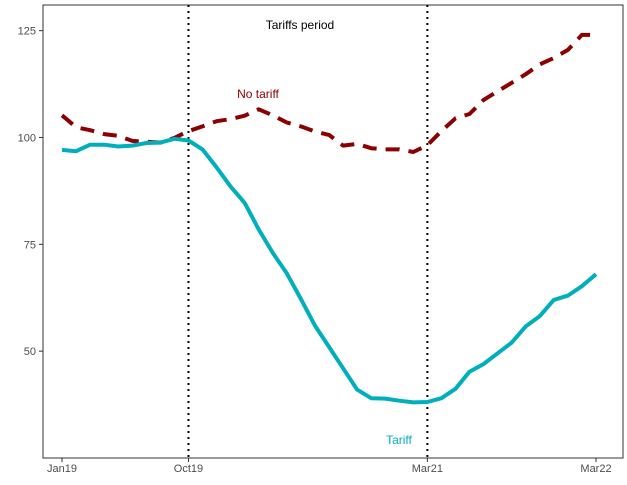 This screenshot has width=627, height=485. I want to click on x-tick-label: Oct19, so click(188, 469).